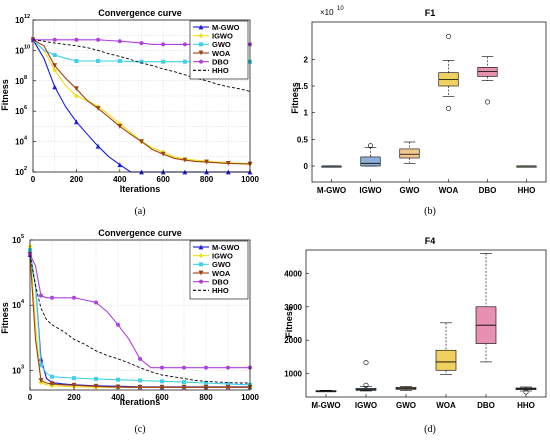 This screenshot has width=550, height=440. I want to click on legend-box, so click(219, 50).